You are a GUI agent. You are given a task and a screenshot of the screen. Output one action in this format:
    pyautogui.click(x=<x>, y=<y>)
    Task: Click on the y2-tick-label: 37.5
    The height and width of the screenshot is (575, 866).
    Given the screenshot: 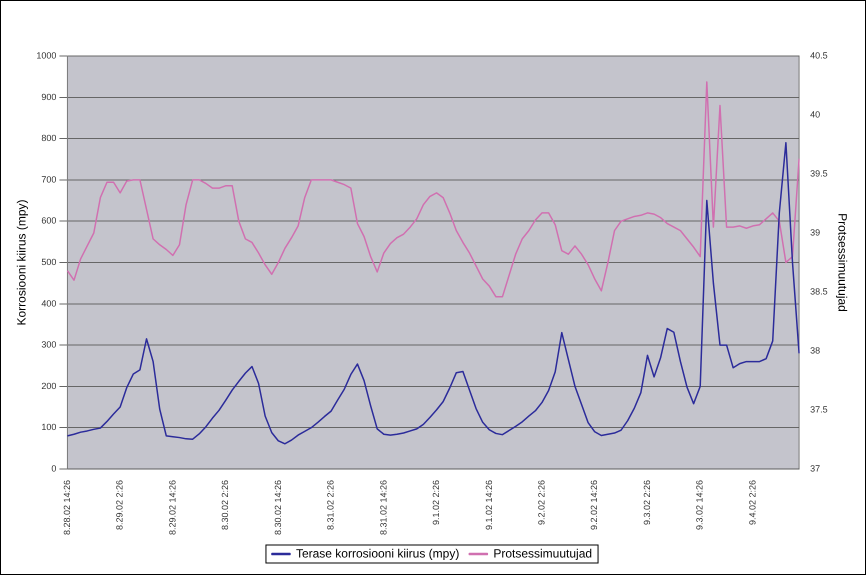 What is the action you would take?
    pyautogui.click(x=819, y=409)
    